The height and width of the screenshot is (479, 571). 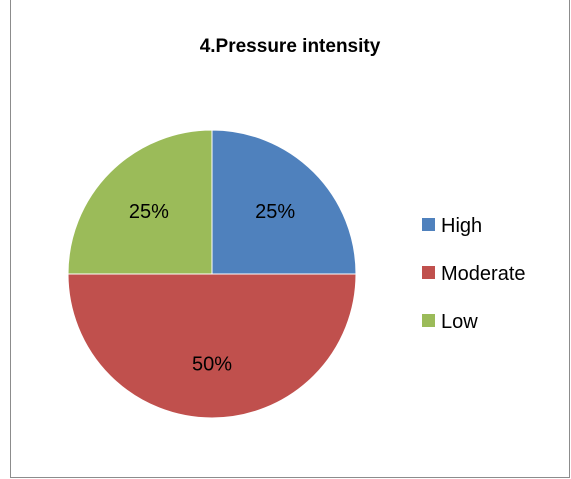 I want to click on legend-item-high: High, so click(x=452, y=226).